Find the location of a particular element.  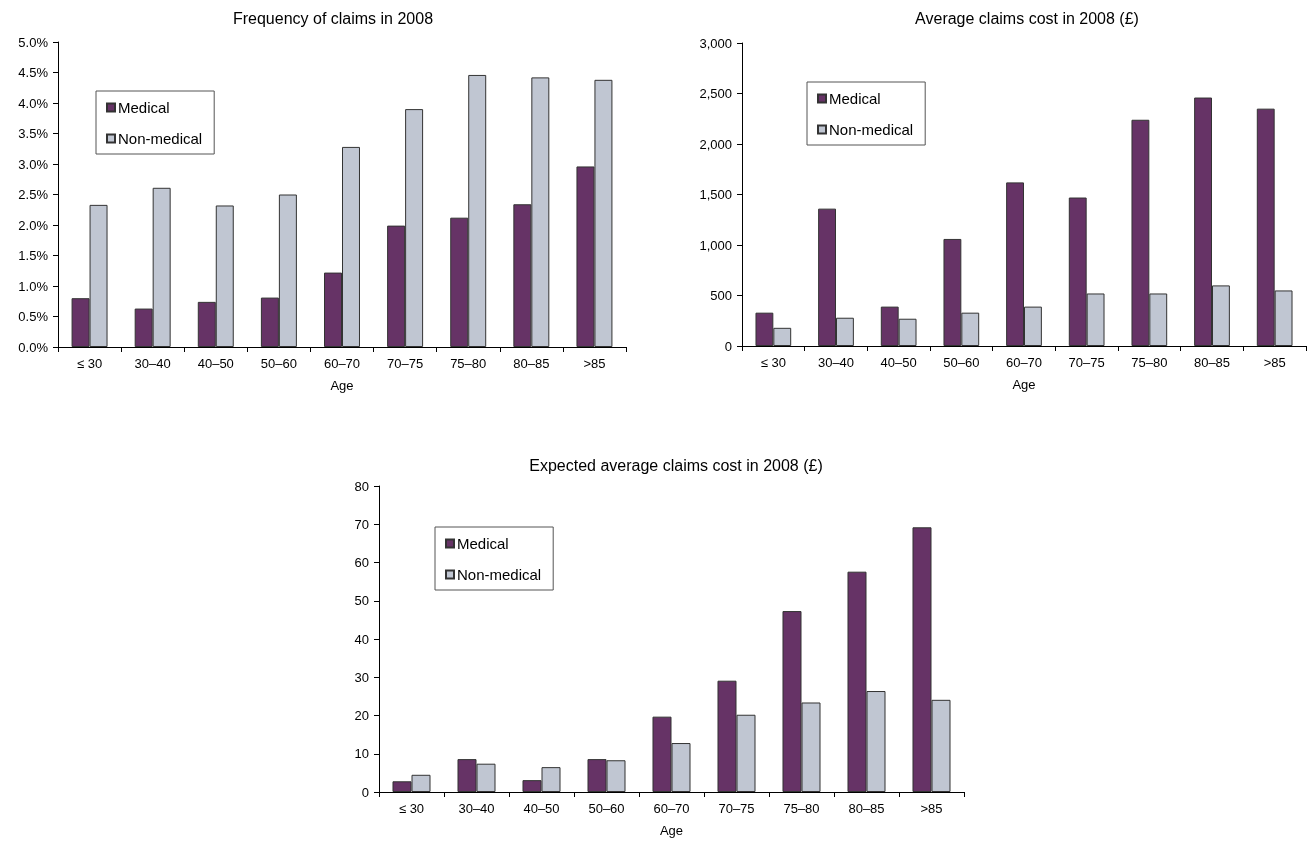

chart-title: Frequency of claims in 2008 is located at coordinates (333, 18).